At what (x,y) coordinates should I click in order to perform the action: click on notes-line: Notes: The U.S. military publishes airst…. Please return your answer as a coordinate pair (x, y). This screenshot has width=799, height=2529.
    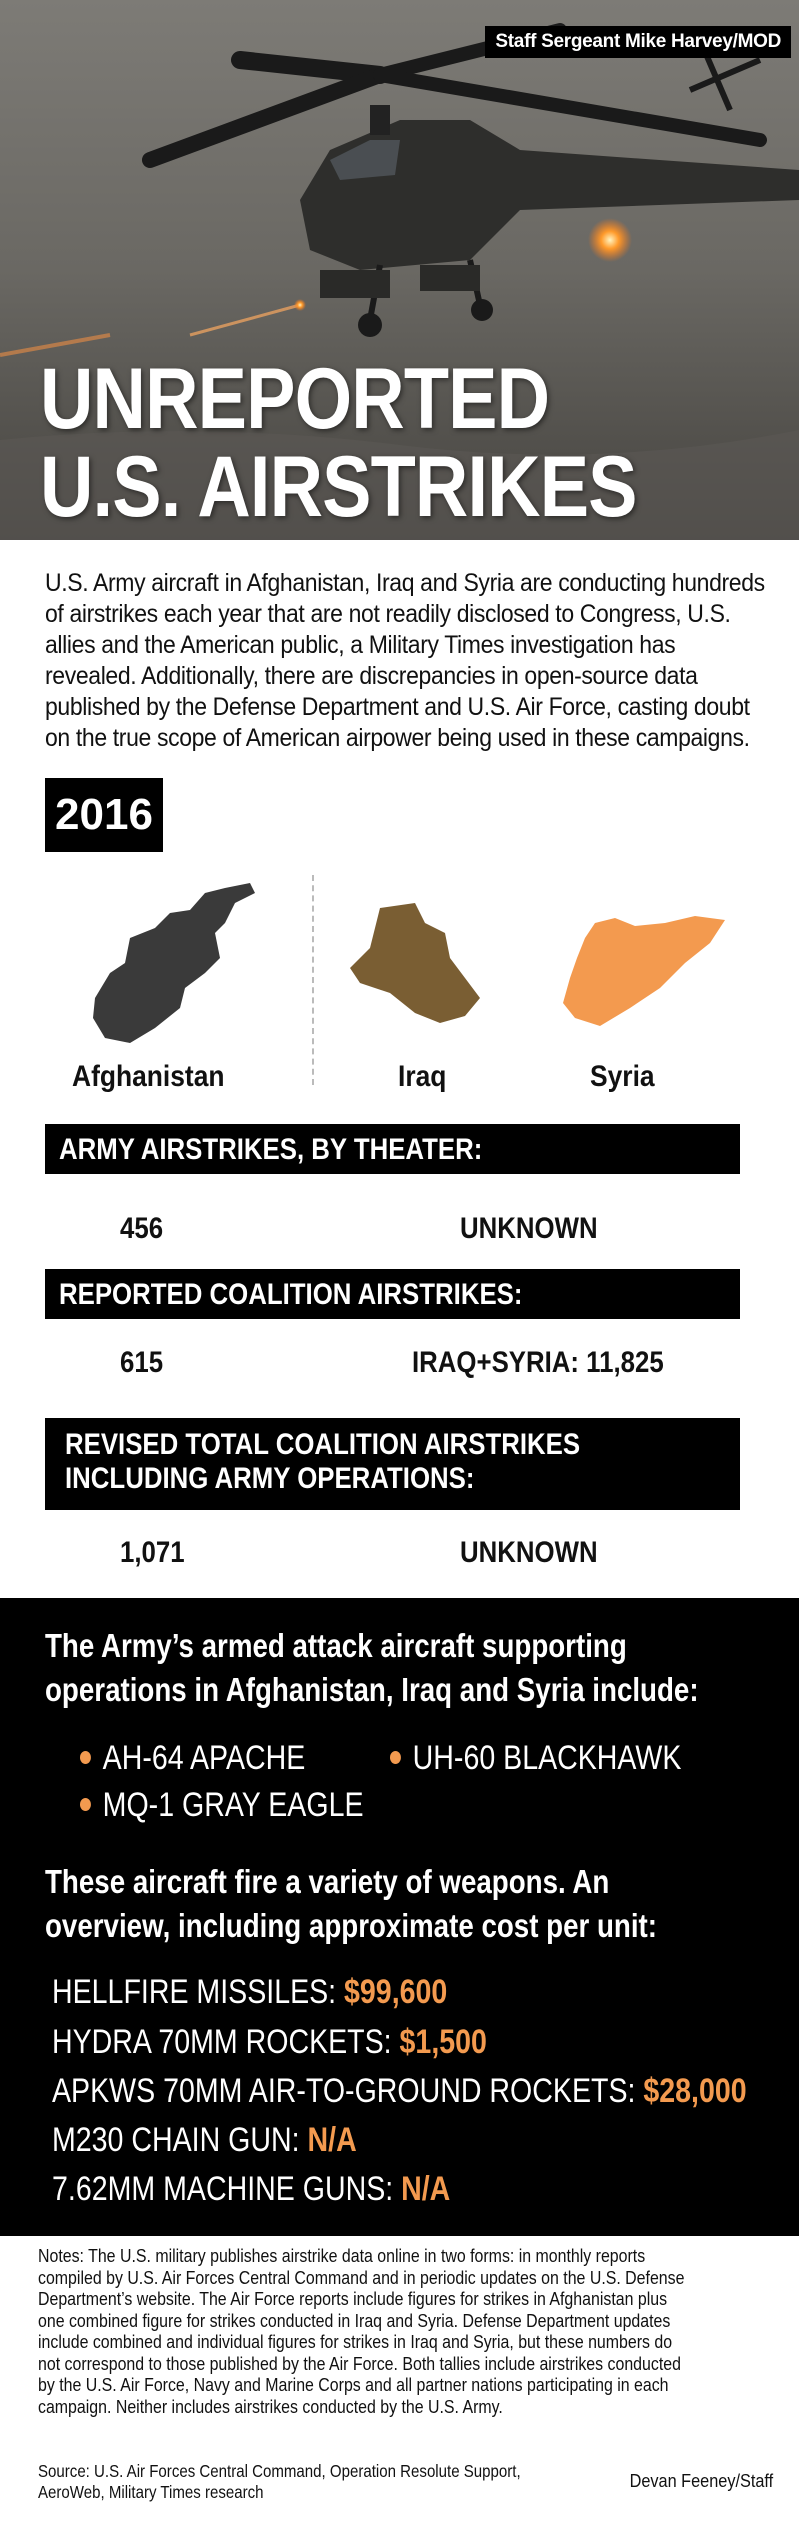
    Looking at the image, I should click on (342, 2255).